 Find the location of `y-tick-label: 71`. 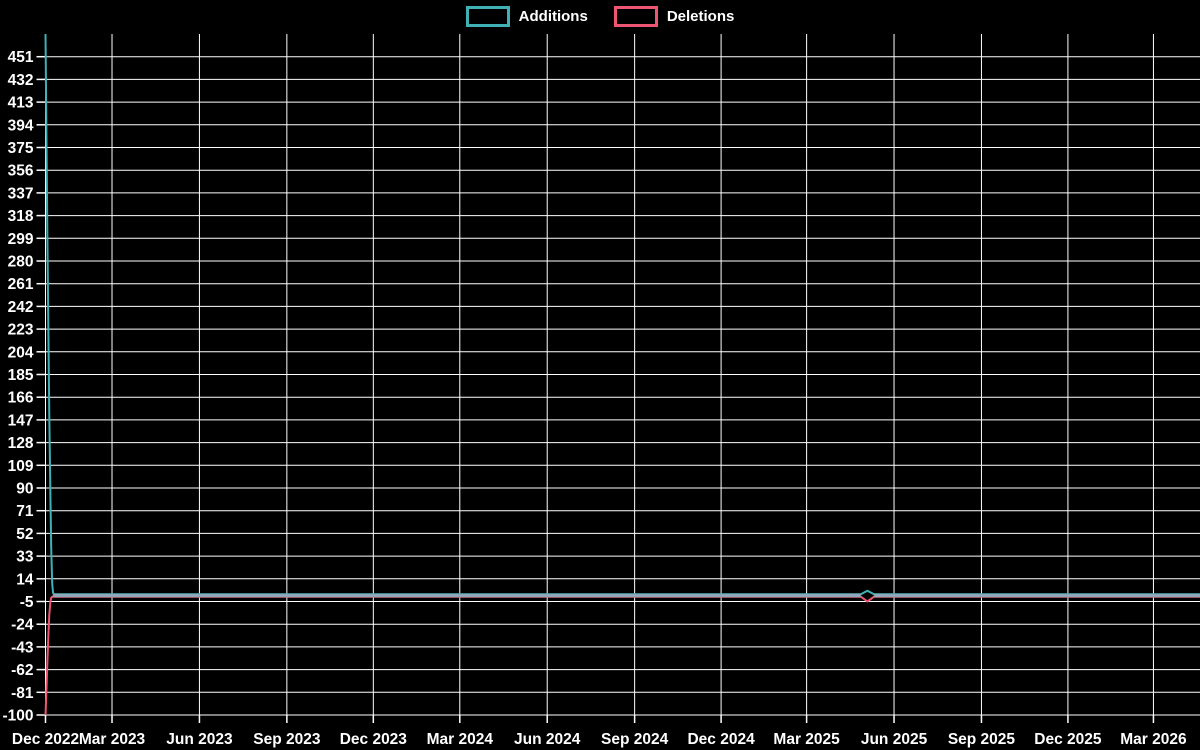

y-tick-label: 71 is located at coordinates (25, 511).